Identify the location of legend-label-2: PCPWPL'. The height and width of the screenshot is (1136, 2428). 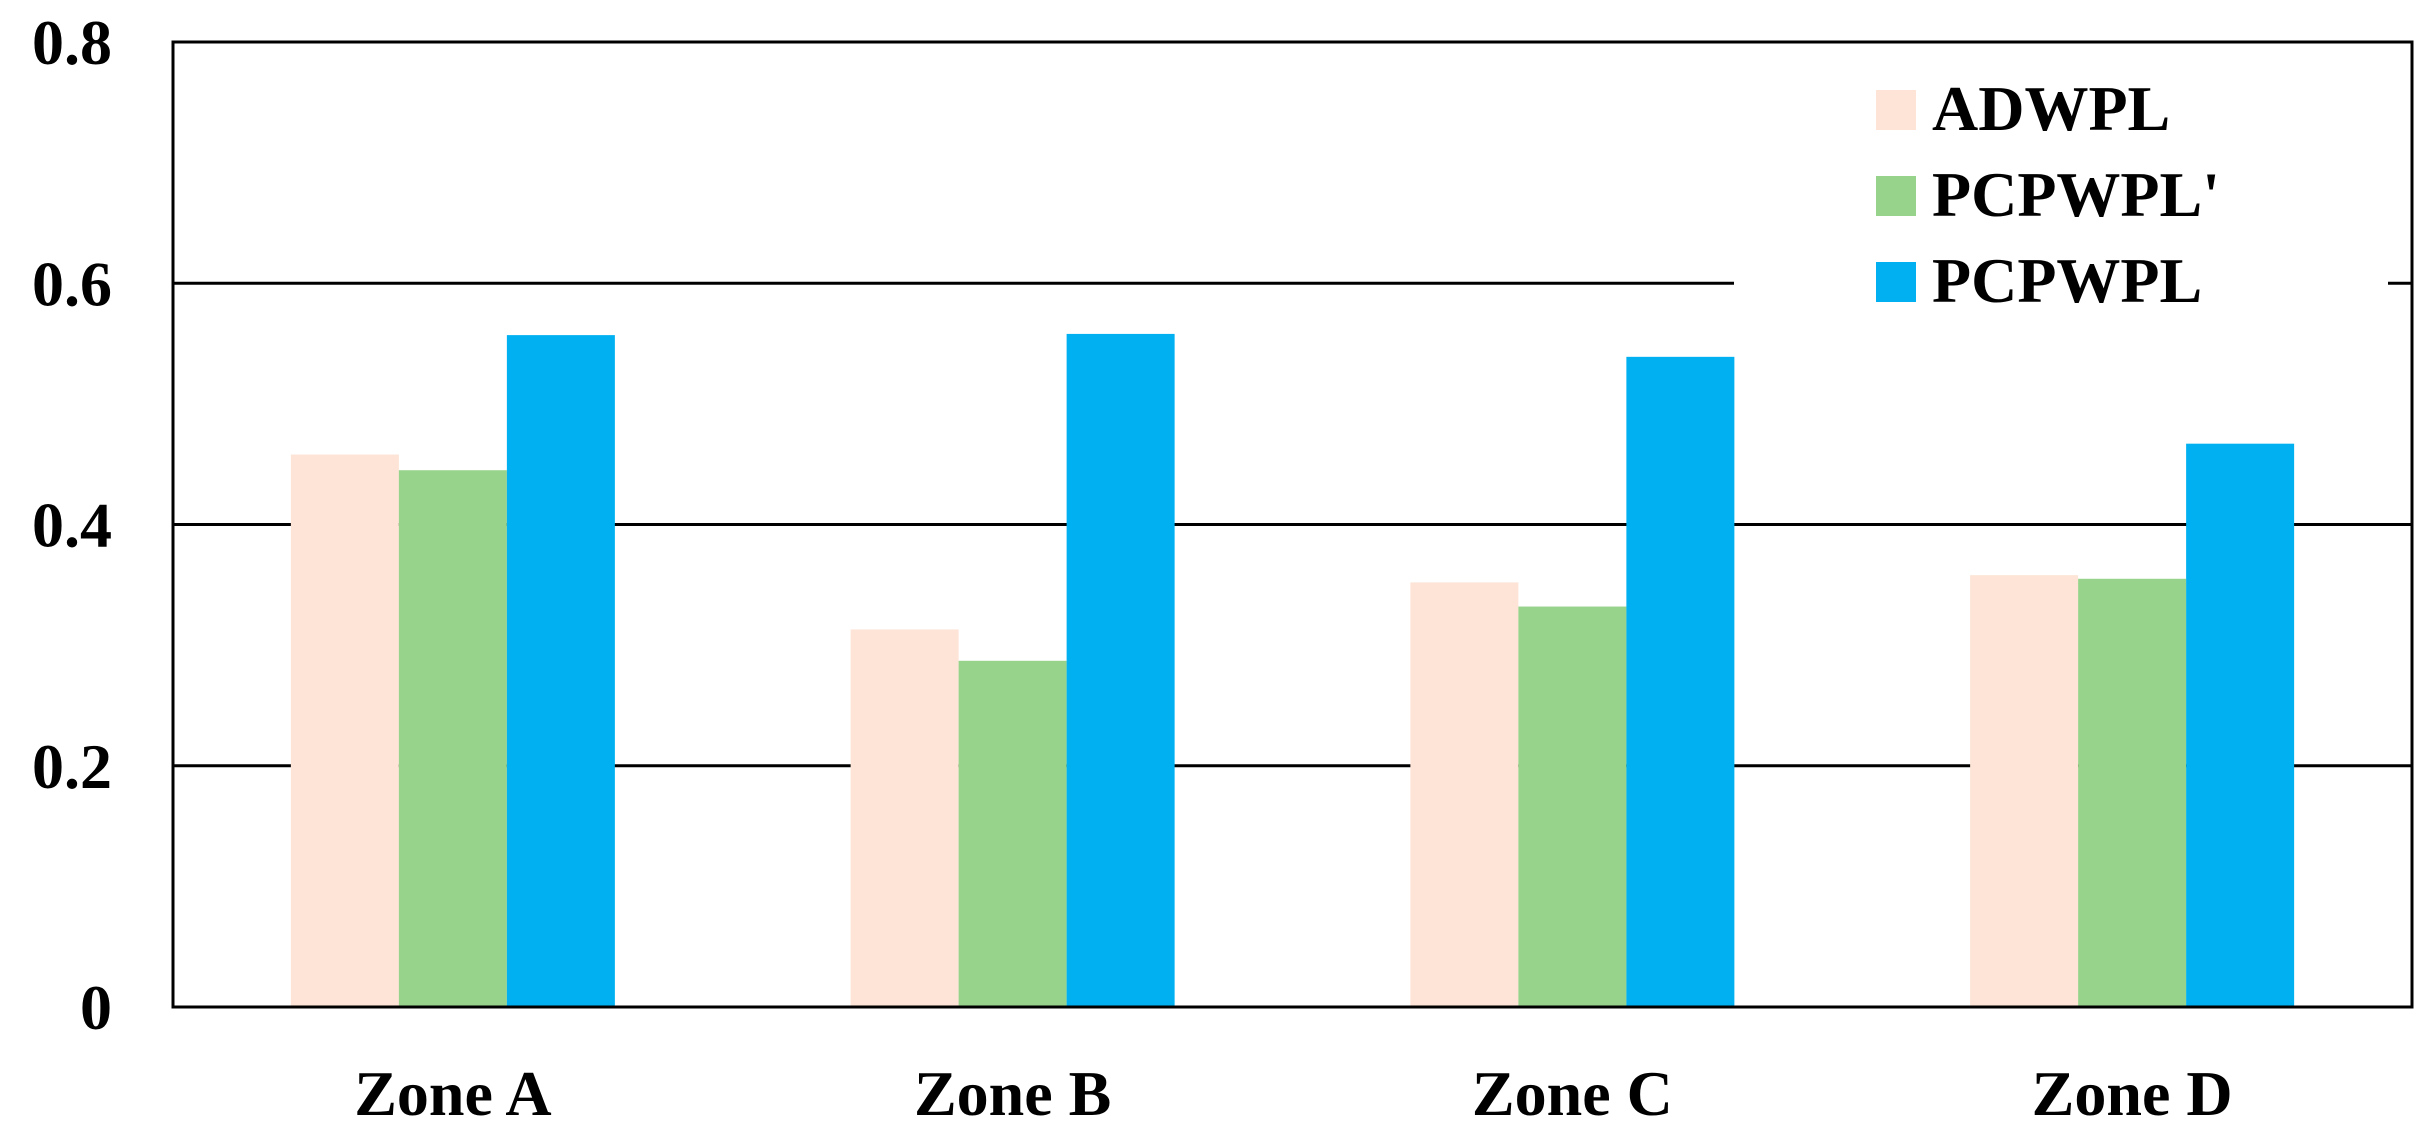
(2076, 194).